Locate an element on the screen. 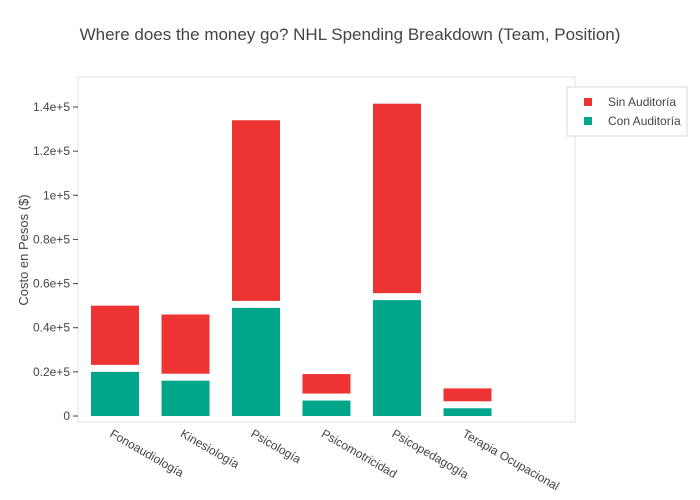  x-tick-label: Psicomotricidad is located at coordinates (359, 453).